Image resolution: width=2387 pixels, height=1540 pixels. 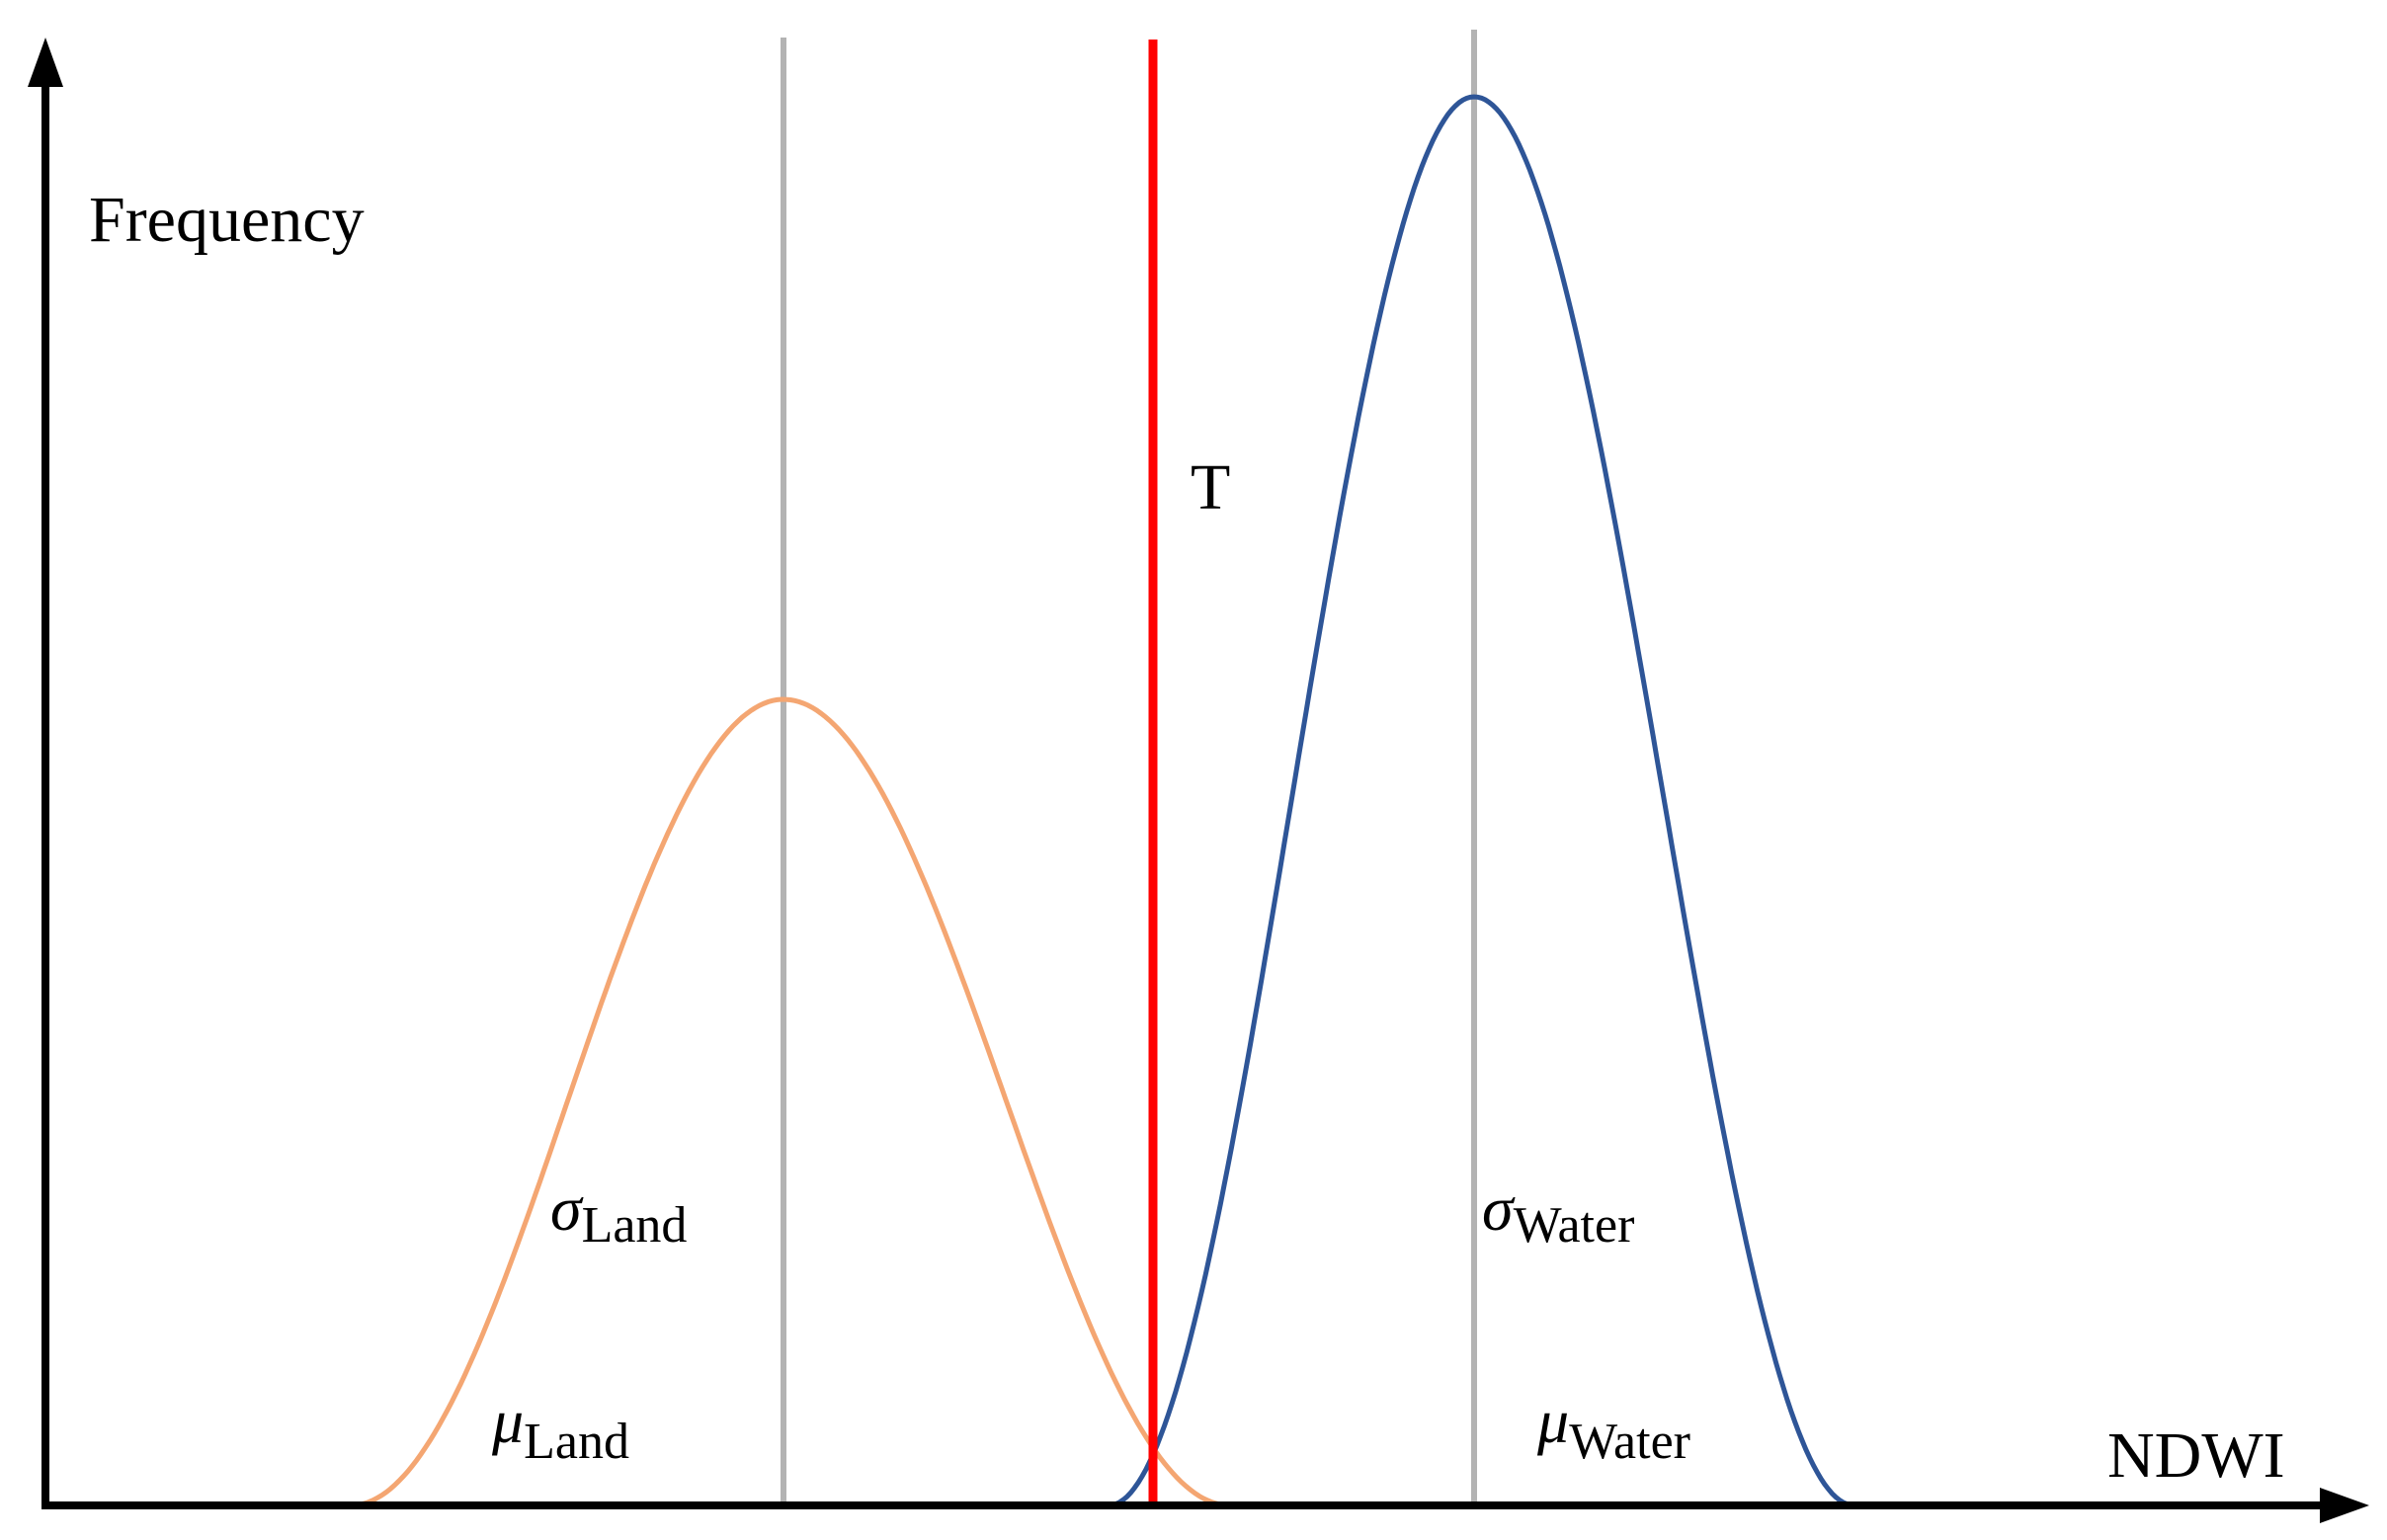 What do you see at coordinates (227, 220) in the screenshot?
I see `y-axis-label: Frequency` at bounding box center [227, 220].